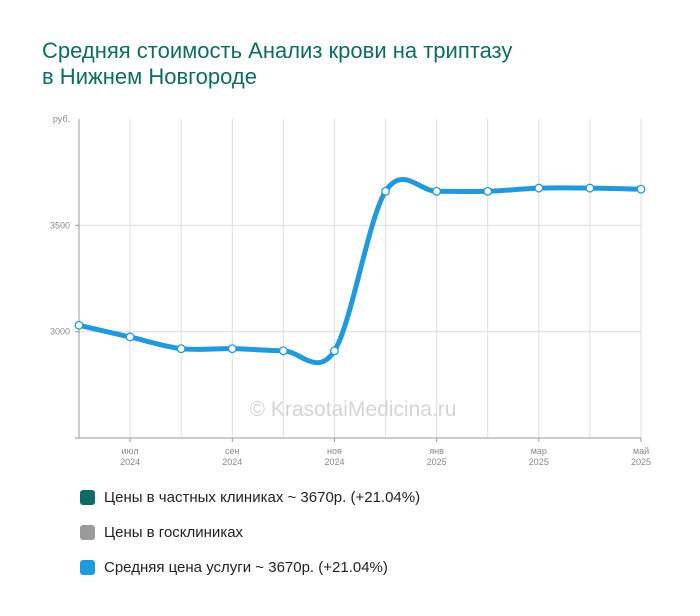  Describe the element at coordinates (149, 76) in the screenshot. I see `chart-title-line-2: в Нижнем Новгороде` at that location.